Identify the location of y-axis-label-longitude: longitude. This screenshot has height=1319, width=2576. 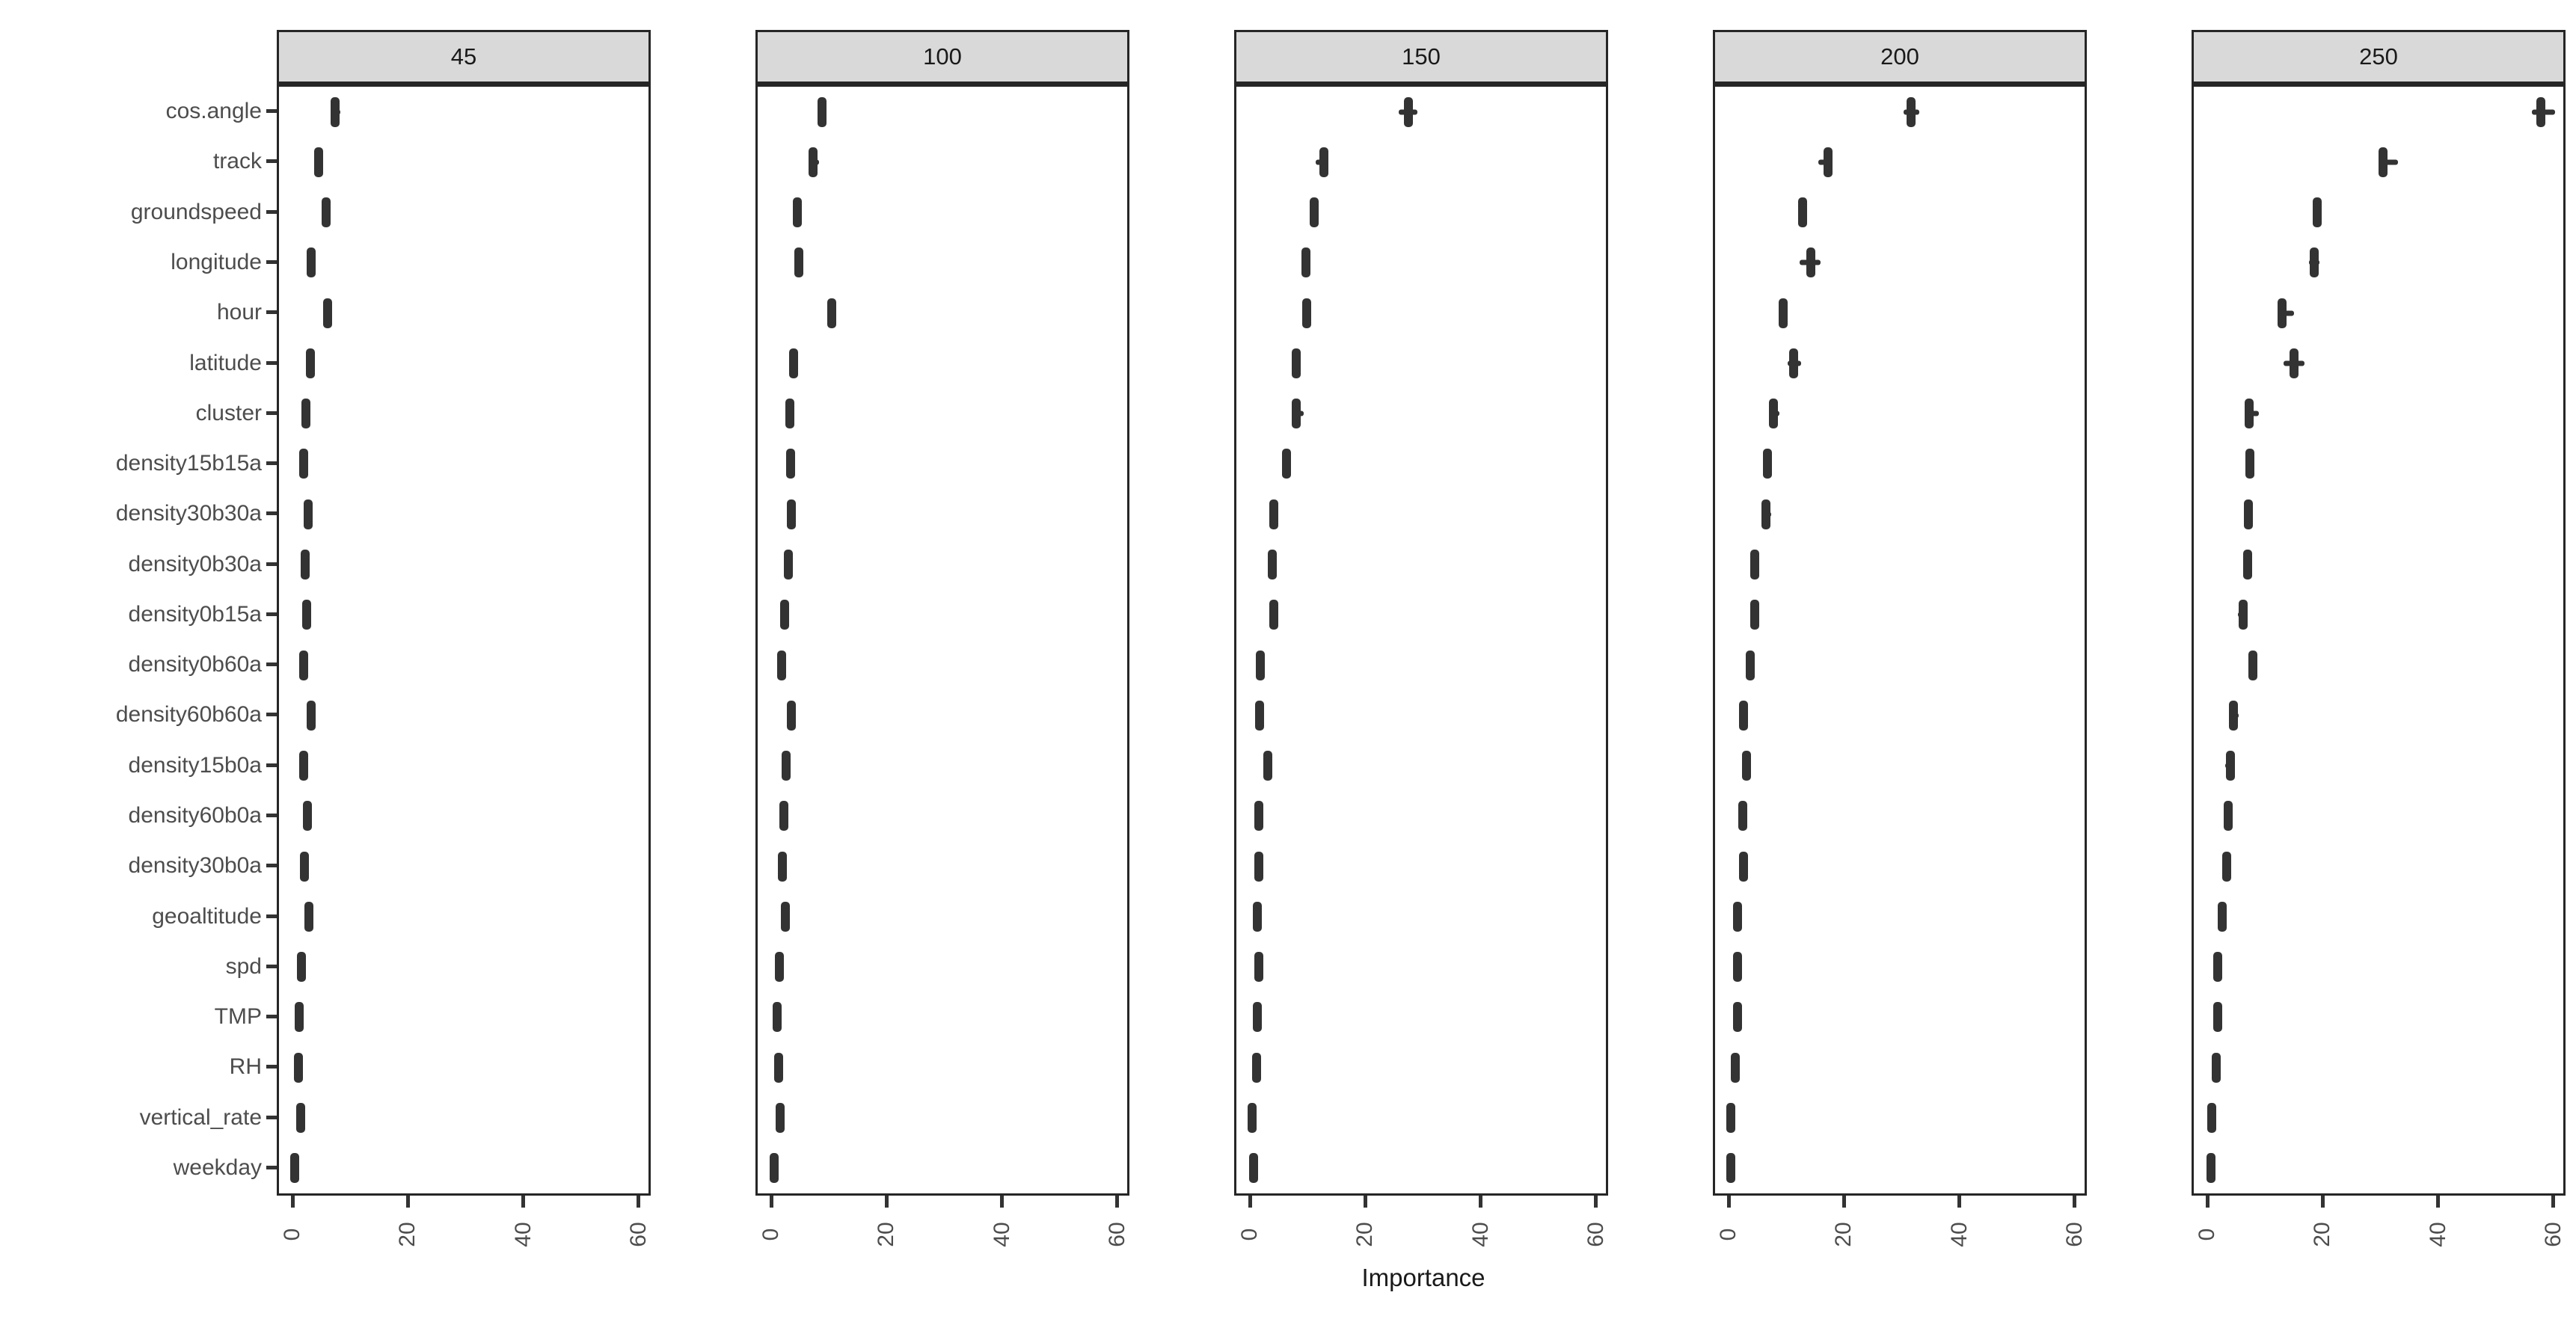
(216, 261).